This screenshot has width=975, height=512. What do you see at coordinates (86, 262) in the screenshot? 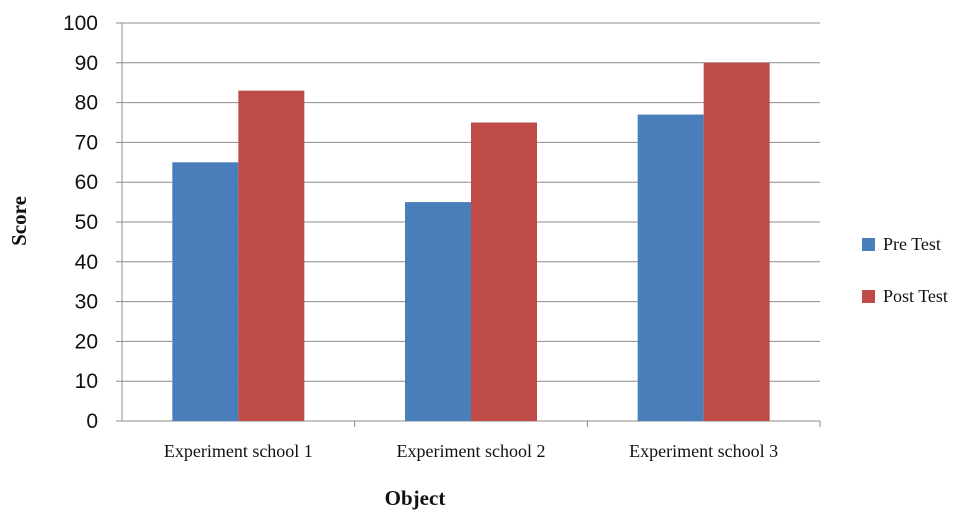
I see `y-tick-label: 40` at bounding box center [86, 262].